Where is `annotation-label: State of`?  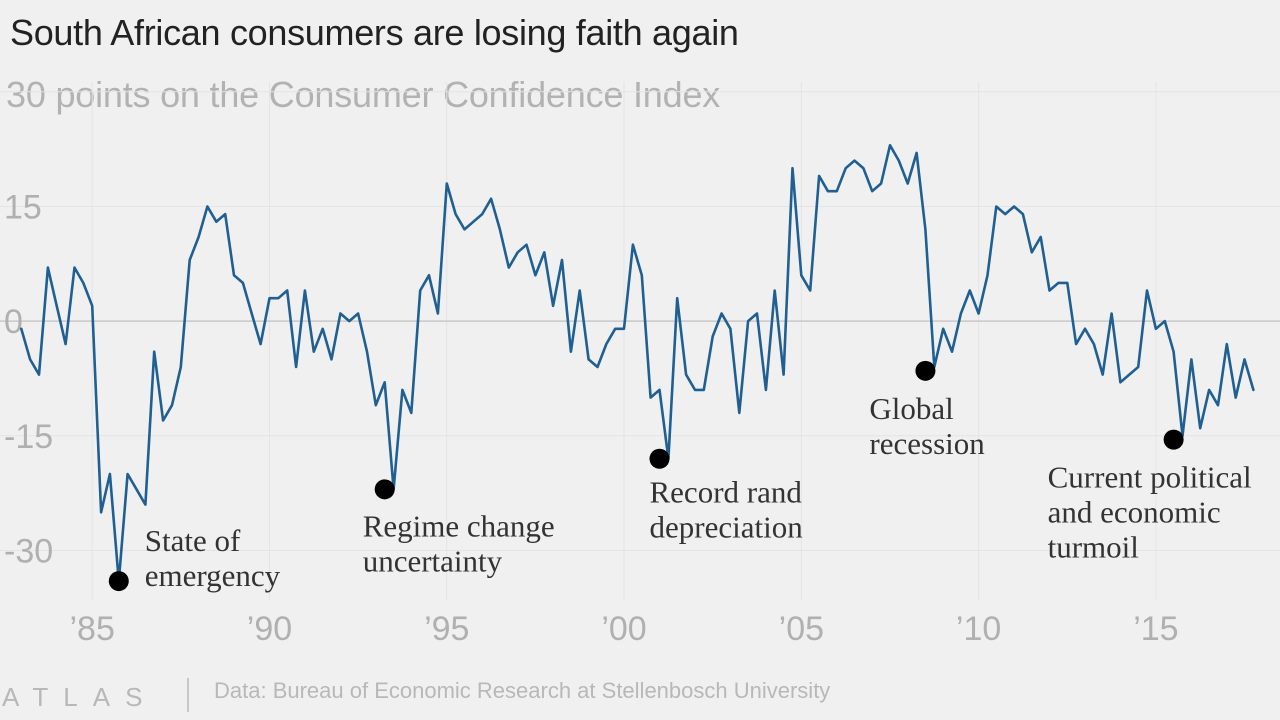
annotation-label: State of is located at coordinates (193, 540).